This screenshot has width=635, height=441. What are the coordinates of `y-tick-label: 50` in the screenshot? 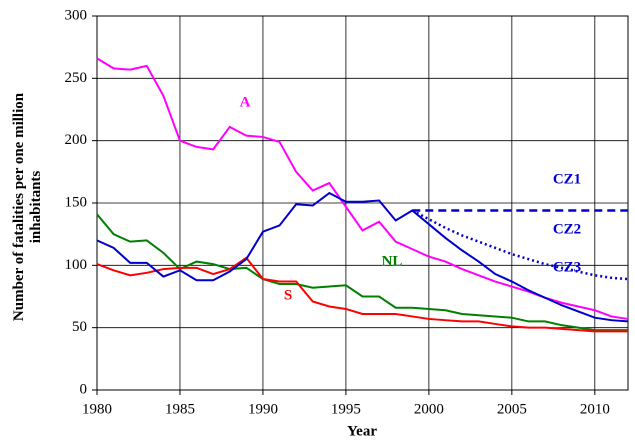 It's located at (79, 327).